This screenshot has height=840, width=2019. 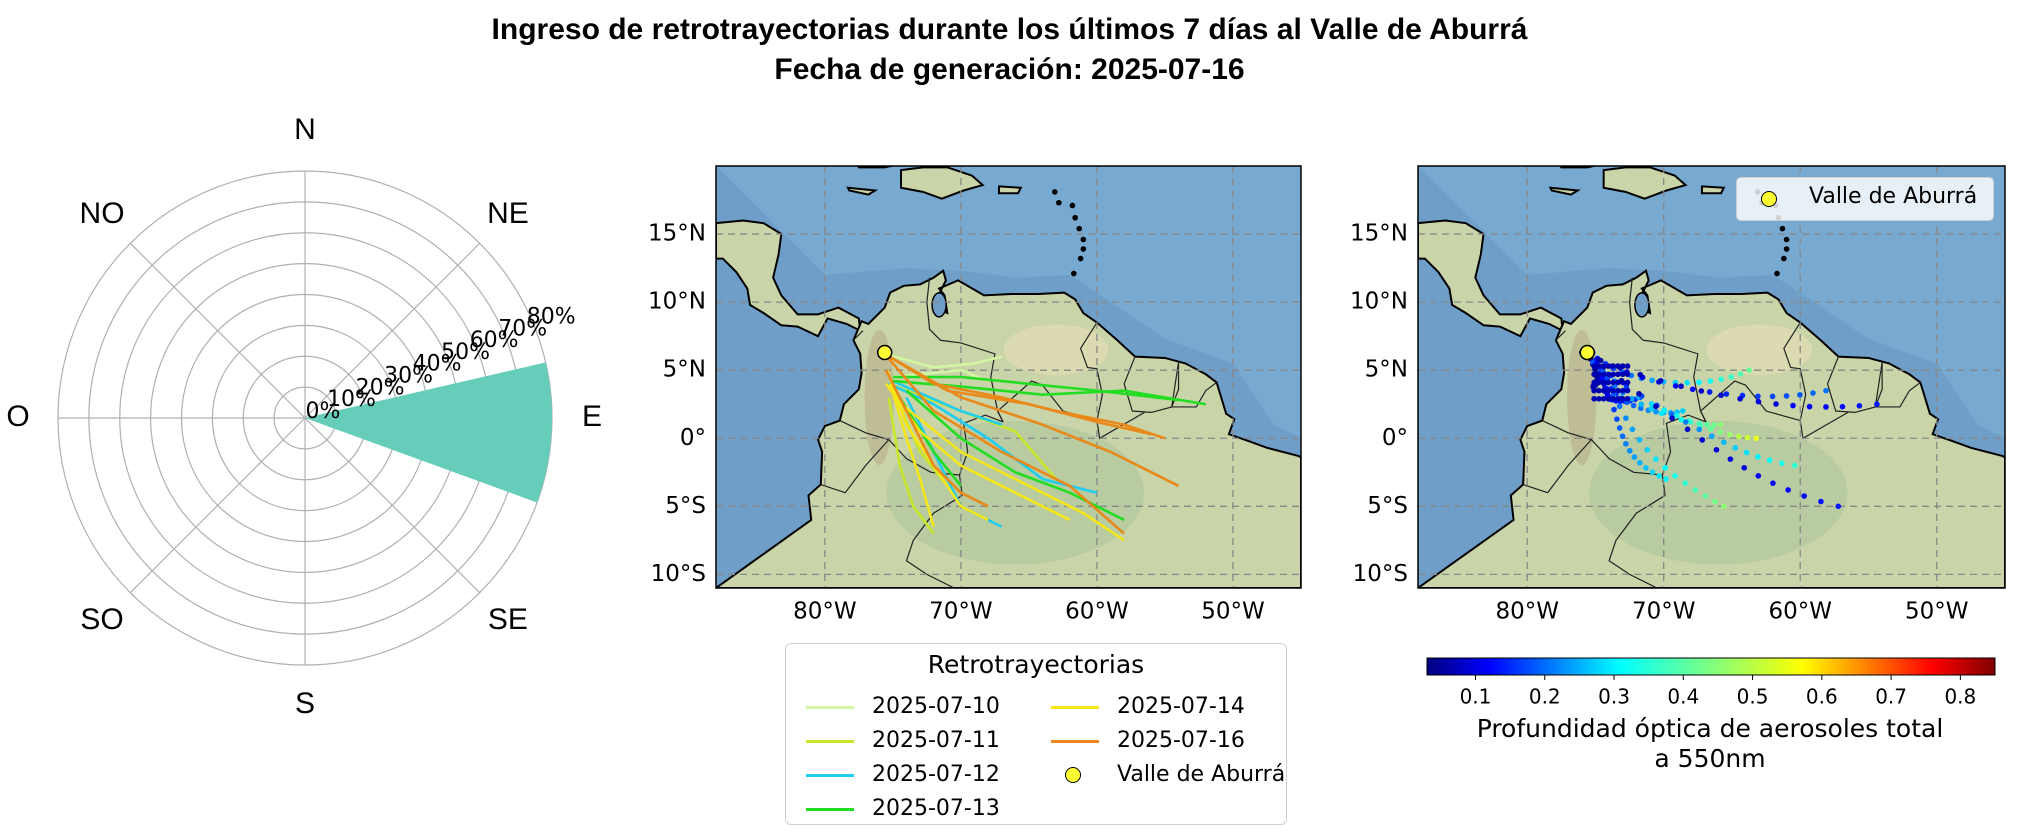 I want to click on colorbar-label-line-2: a 550nm, so click(x=1710, y=758).